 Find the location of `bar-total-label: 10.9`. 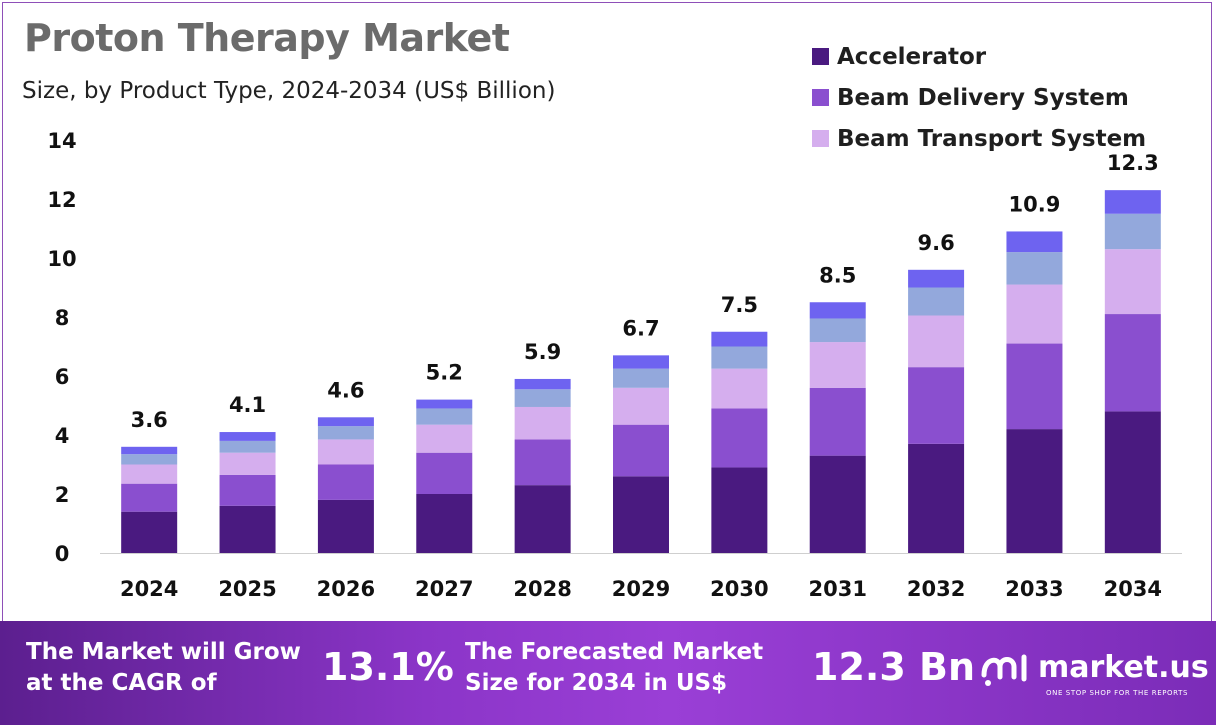

bar-total-label: 10.9 is located at coordinates (1035, 204).